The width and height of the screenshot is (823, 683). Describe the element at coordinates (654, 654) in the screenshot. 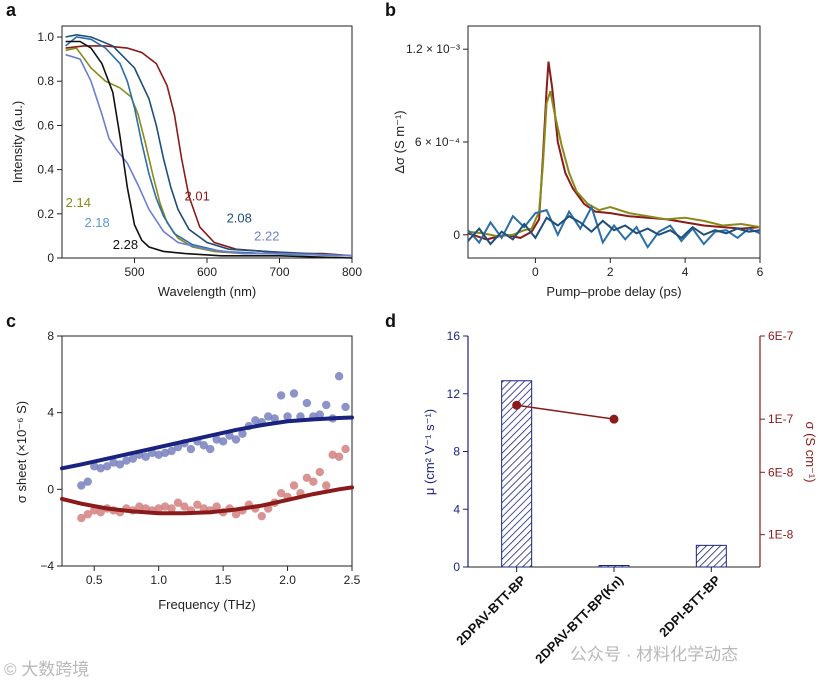

I see `watermark-right: 公众号 · 材料化学动态` at that location.